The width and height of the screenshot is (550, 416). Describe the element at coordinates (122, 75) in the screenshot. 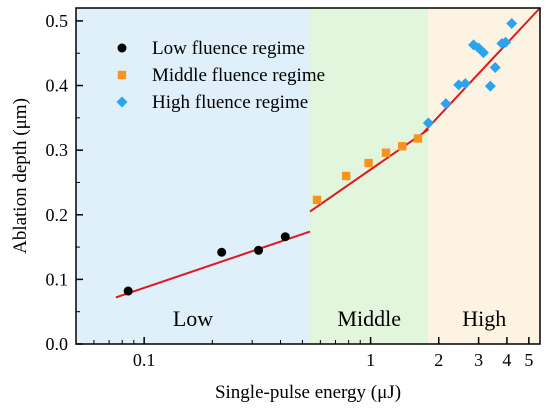

I see `legend-marker-square` at that location.